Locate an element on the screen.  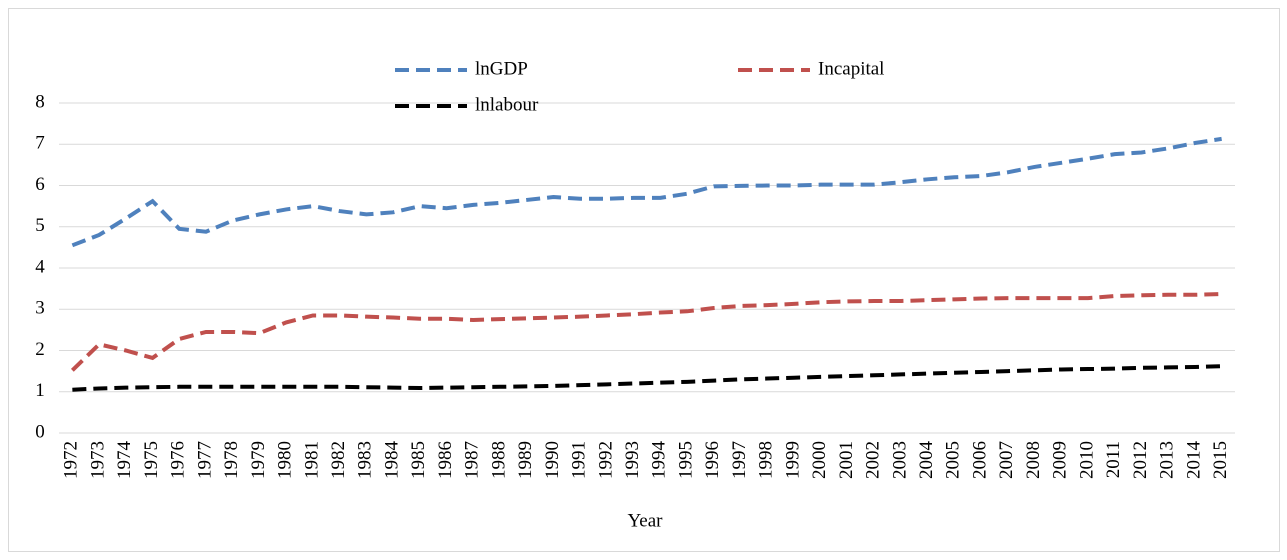
legend-label: Incapital is located at coordinates (851, 68).